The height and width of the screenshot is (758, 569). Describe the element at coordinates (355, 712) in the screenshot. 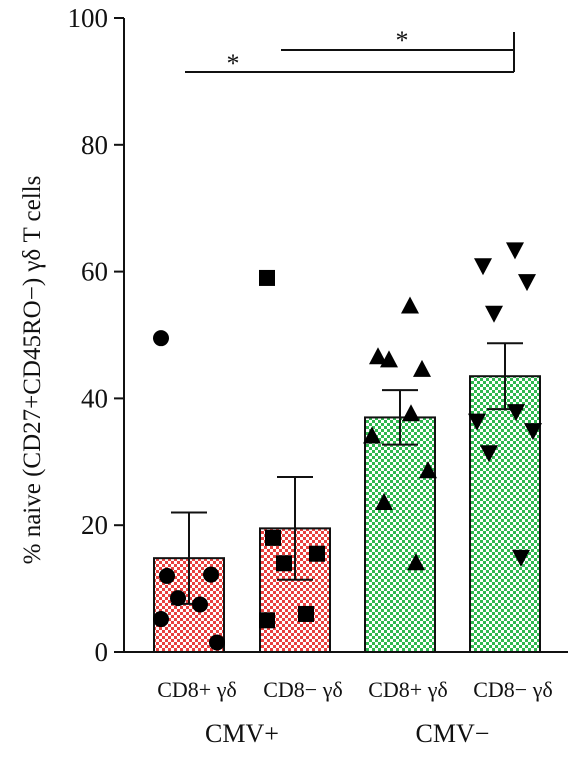

I see `x-axis-labels: CD8+ γδ CD8− γδ CD8+ γδ CD8− γδ CMV+ CMV−` at that location.